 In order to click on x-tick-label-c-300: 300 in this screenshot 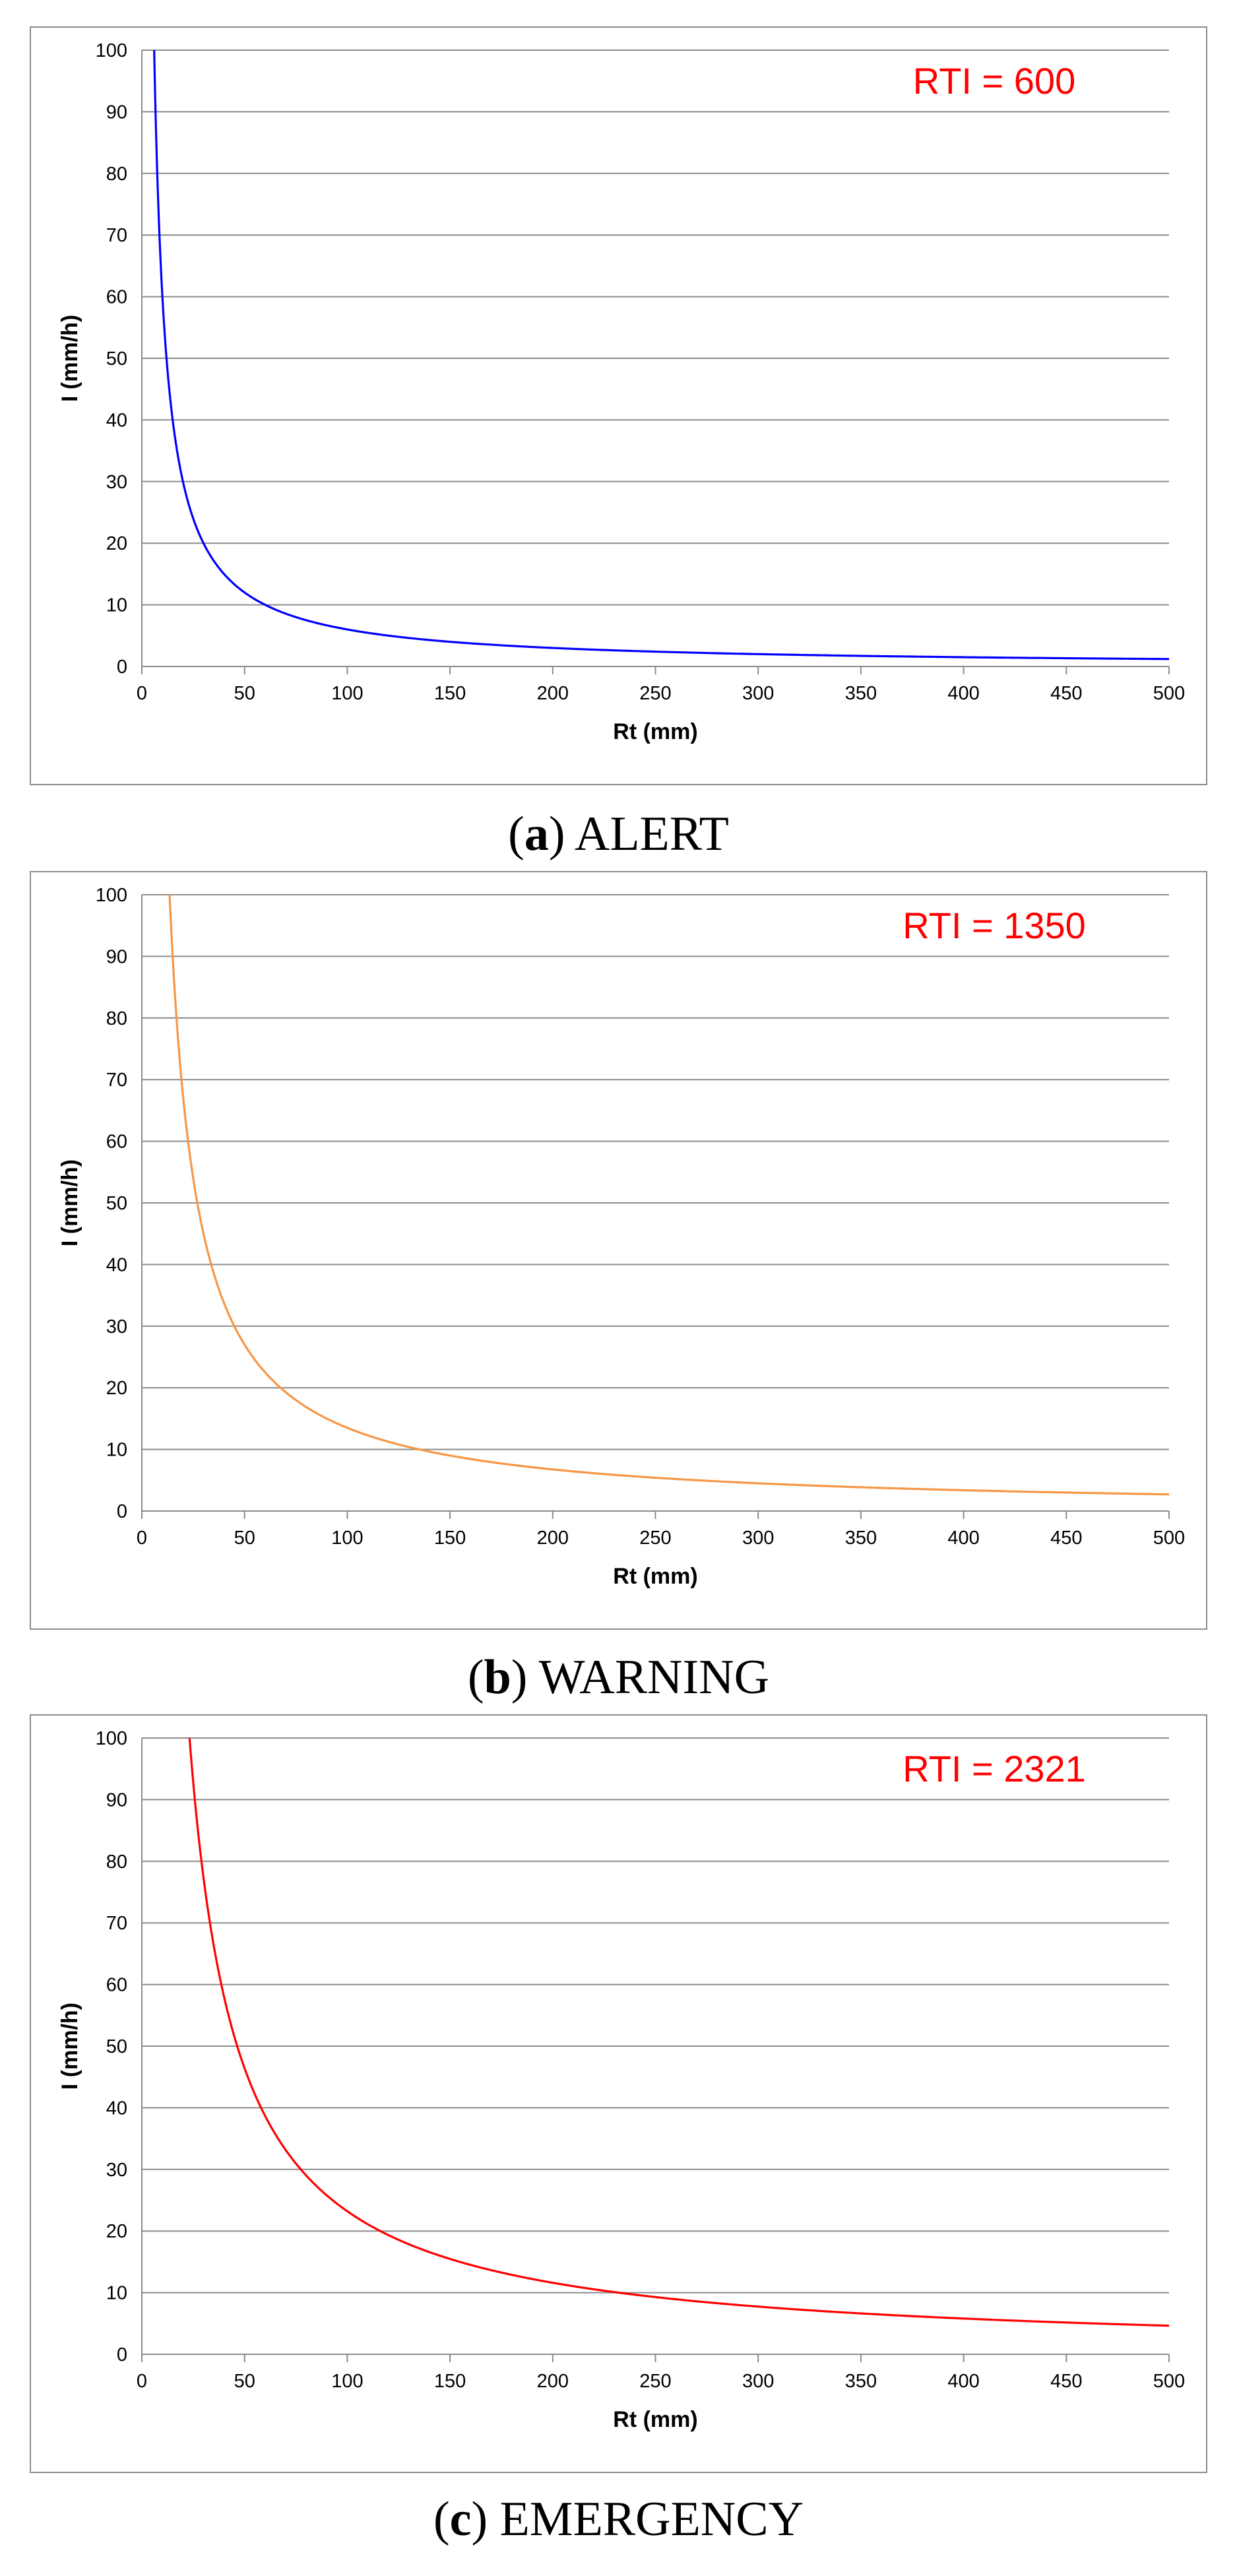, I will do `click(758, 2381)`.